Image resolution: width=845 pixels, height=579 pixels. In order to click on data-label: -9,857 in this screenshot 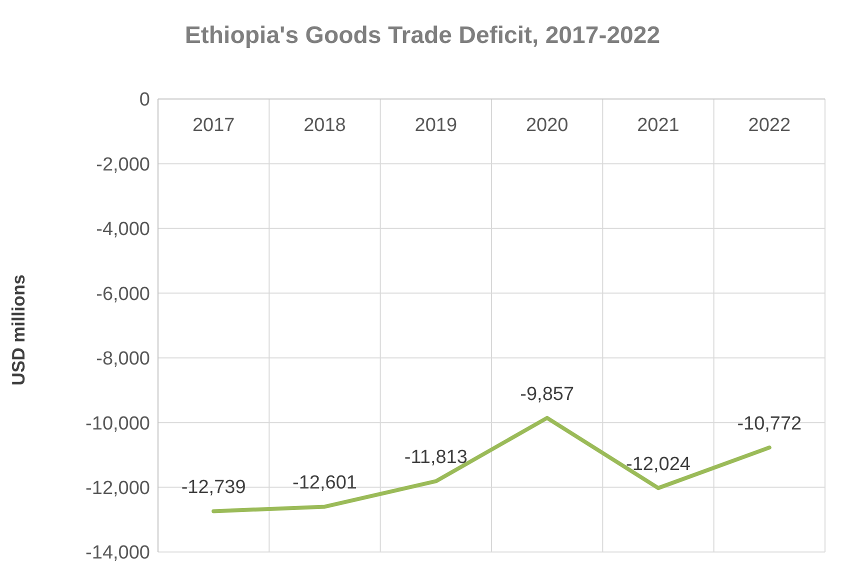, I will do `click(547, 394)`.